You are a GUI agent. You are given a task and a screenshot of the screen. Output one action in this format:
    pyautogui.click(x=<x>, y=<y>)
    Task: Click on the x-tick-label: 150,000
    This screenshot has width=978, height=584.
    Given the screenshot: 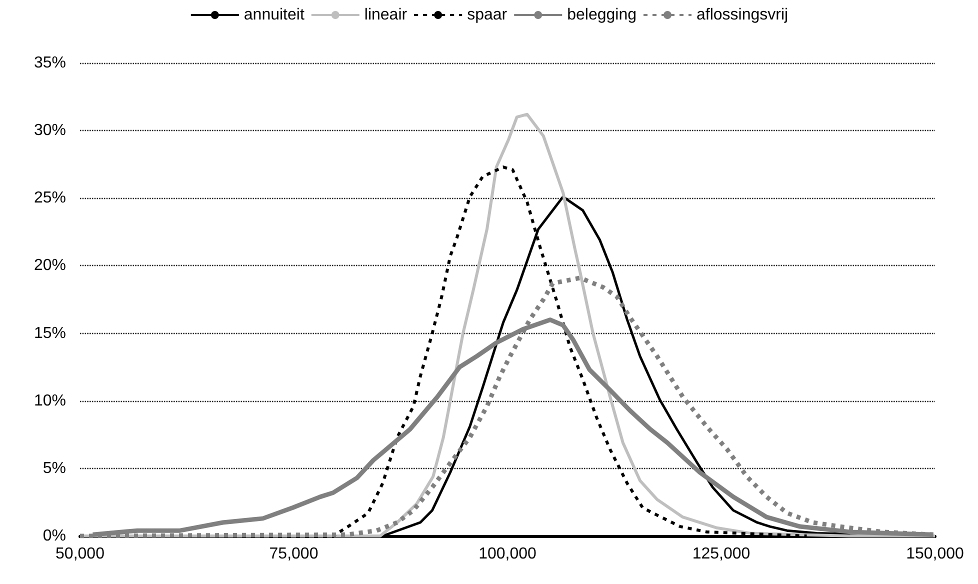 What is the action you would take?
    pyautogui.click(x=935, y=554)
    